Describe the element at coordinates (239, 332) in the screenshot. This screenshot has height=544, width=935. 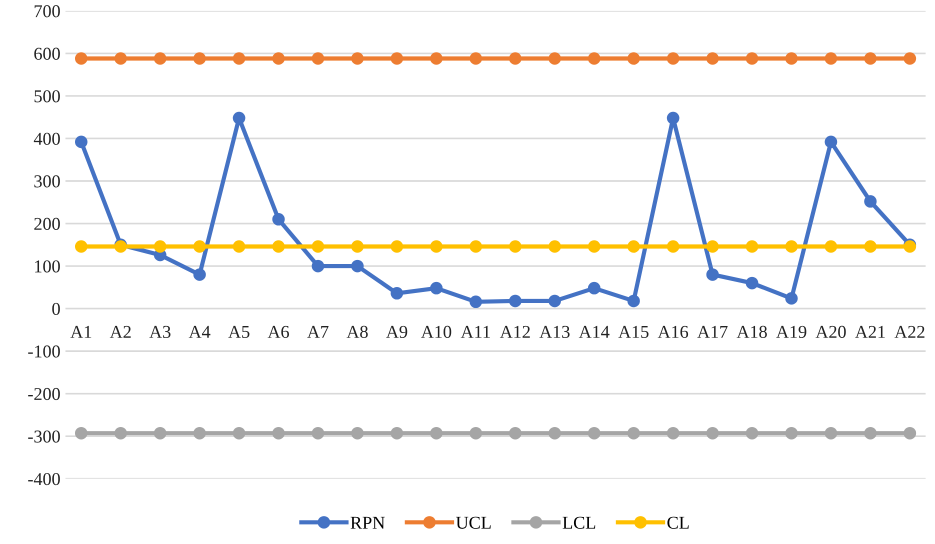
I see `x-tick-label: A5` at that location.